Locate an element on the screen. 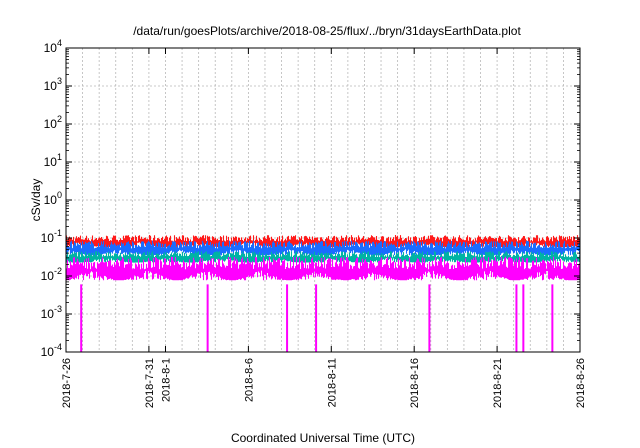  y-tick-label: 10⁻³ is located at coordinates (51, 312).